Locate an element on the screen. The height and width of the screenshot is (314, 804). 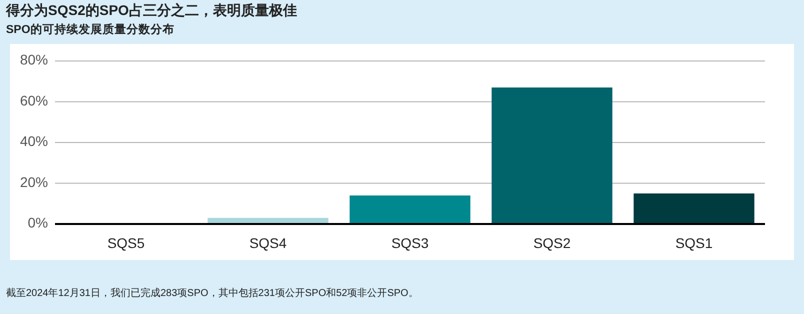
y-tick-label: 80% is located at coordinates (34, 60).